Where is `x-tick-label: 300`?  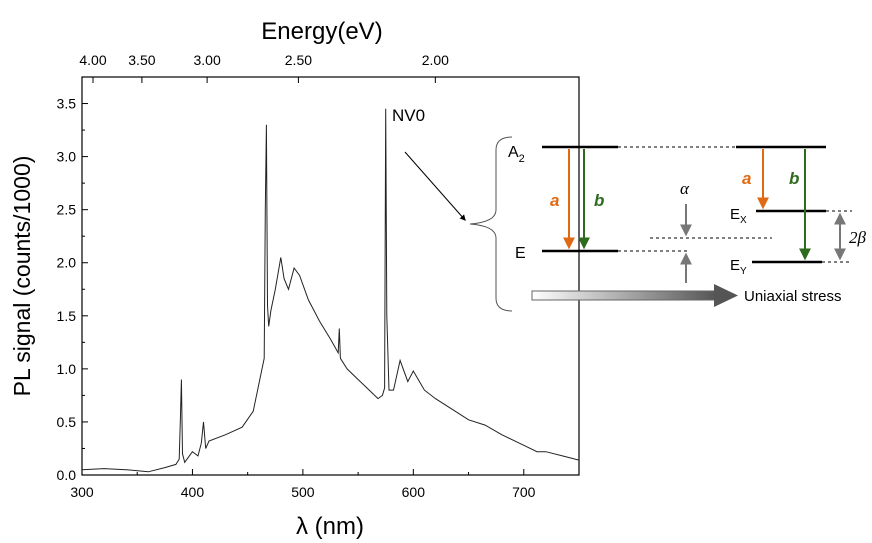
x-tick-label: 300 is located at coordinates (82, 492).